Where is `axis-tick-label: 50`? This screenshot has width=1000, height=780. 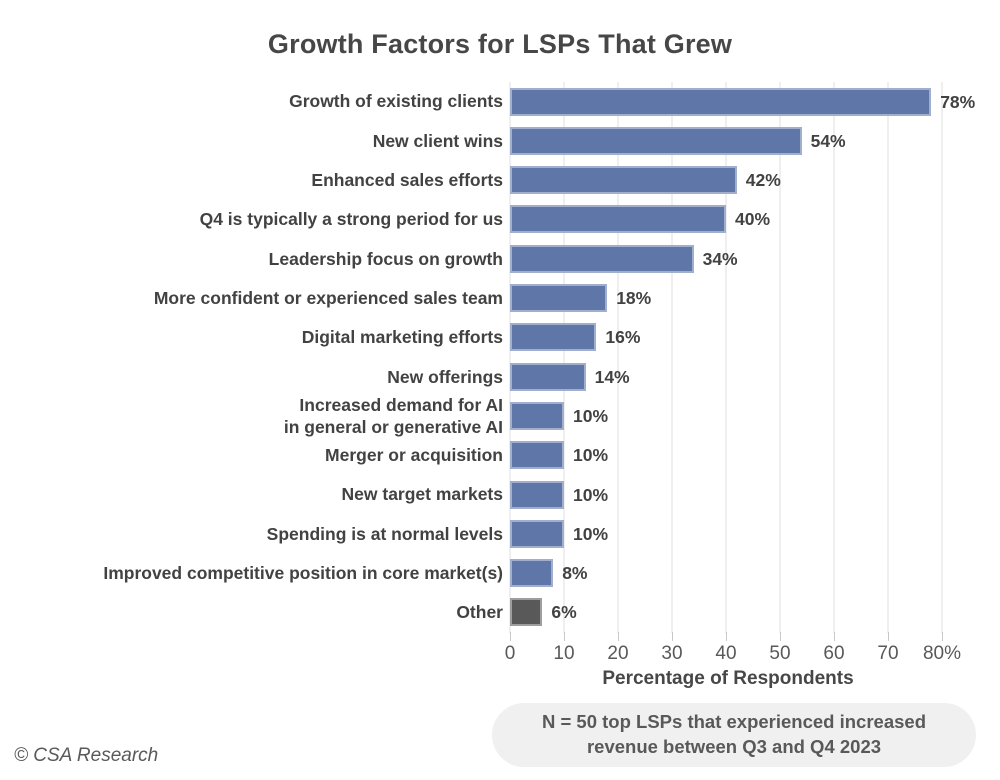 axis-tick-label: 50 is located at coordinates (780, 653).